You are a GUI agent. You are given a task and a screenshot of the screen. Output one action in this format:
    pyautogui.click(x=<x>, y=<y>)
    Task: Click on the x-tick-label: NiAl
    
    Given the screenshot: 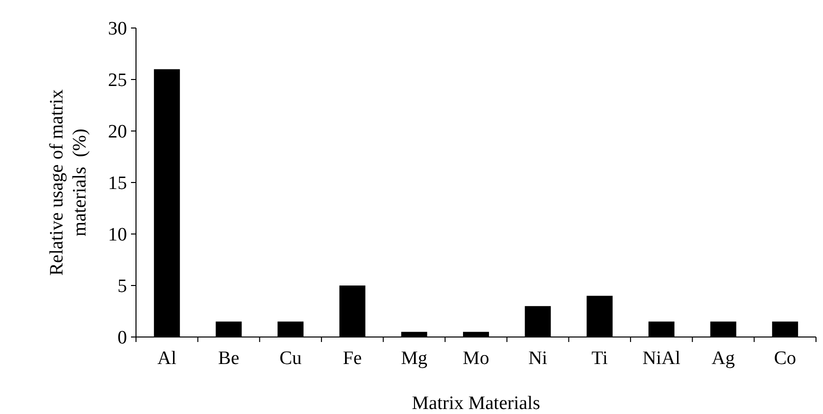 What is the action you would take?
    pyautogui.click(x=661, y=358)
    